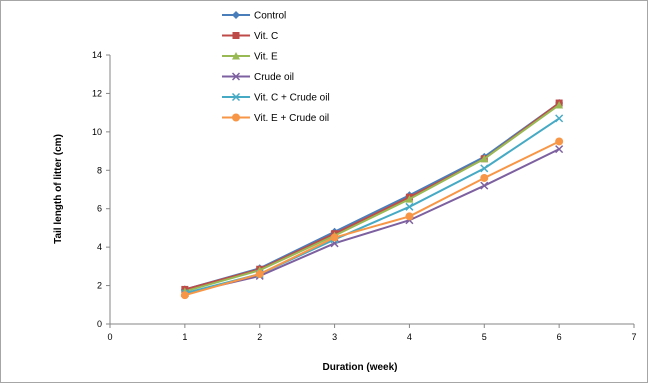 The width and height of the screenshot is (648, 383). I want to click on legend-label: Vit. C + Crude oil, so click(292, 98).